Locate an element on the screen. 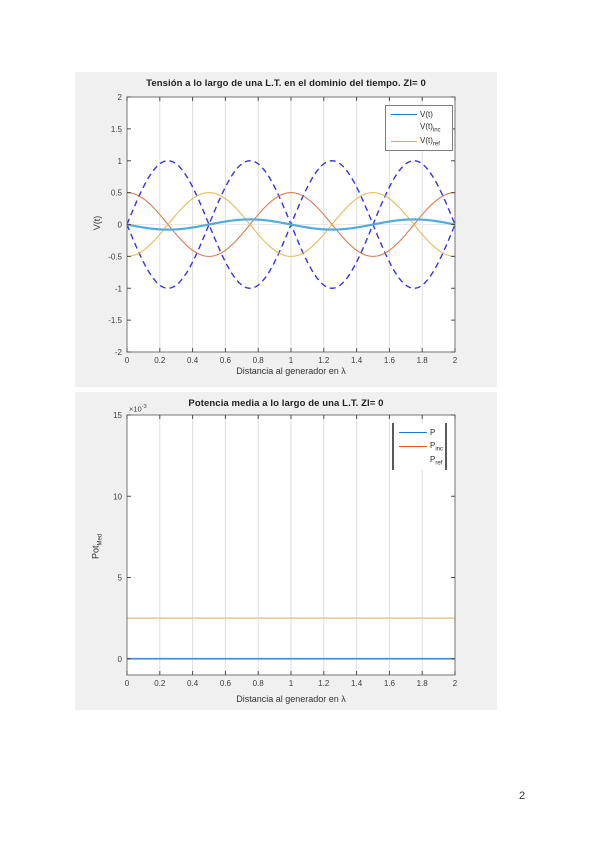 This screenshot has height=848, width=600. legend-label: V(t) is located at coordinates (426, 115).